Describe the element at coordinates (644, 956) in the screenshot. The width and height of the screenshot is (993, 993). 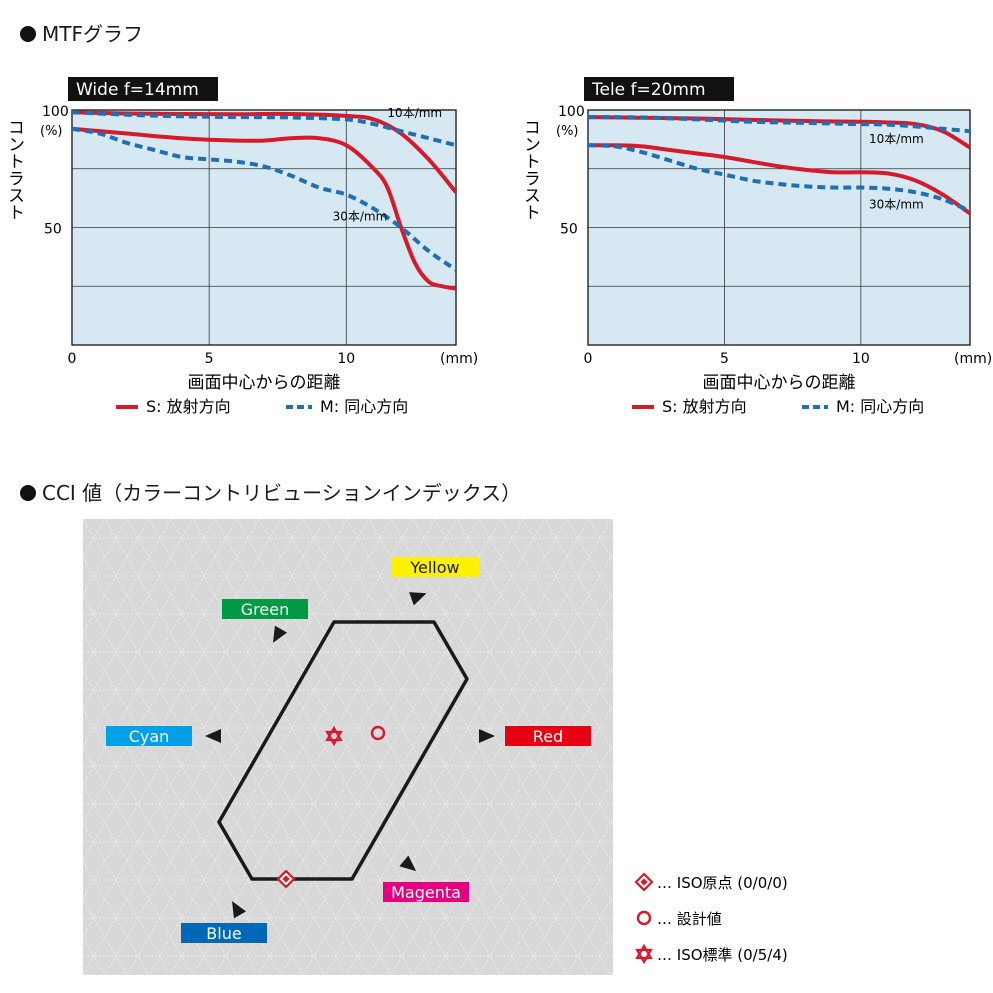
I see `legend-iso_standard-icon-b` at that location.